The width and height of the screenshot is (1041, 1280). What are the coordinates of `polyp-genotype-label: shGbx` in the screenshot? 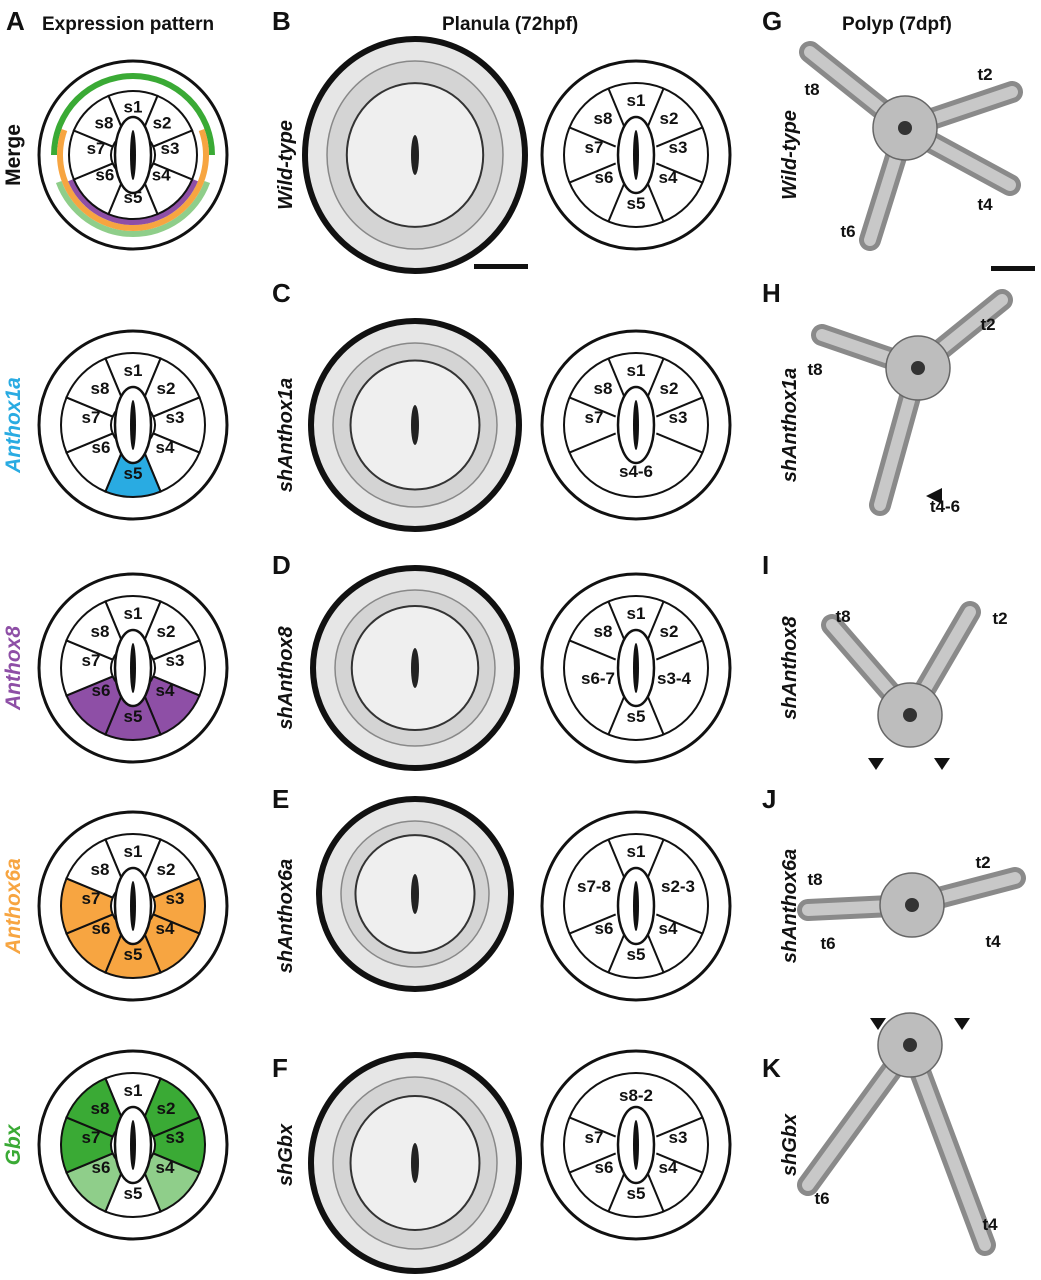 It's located at (790, 1144).